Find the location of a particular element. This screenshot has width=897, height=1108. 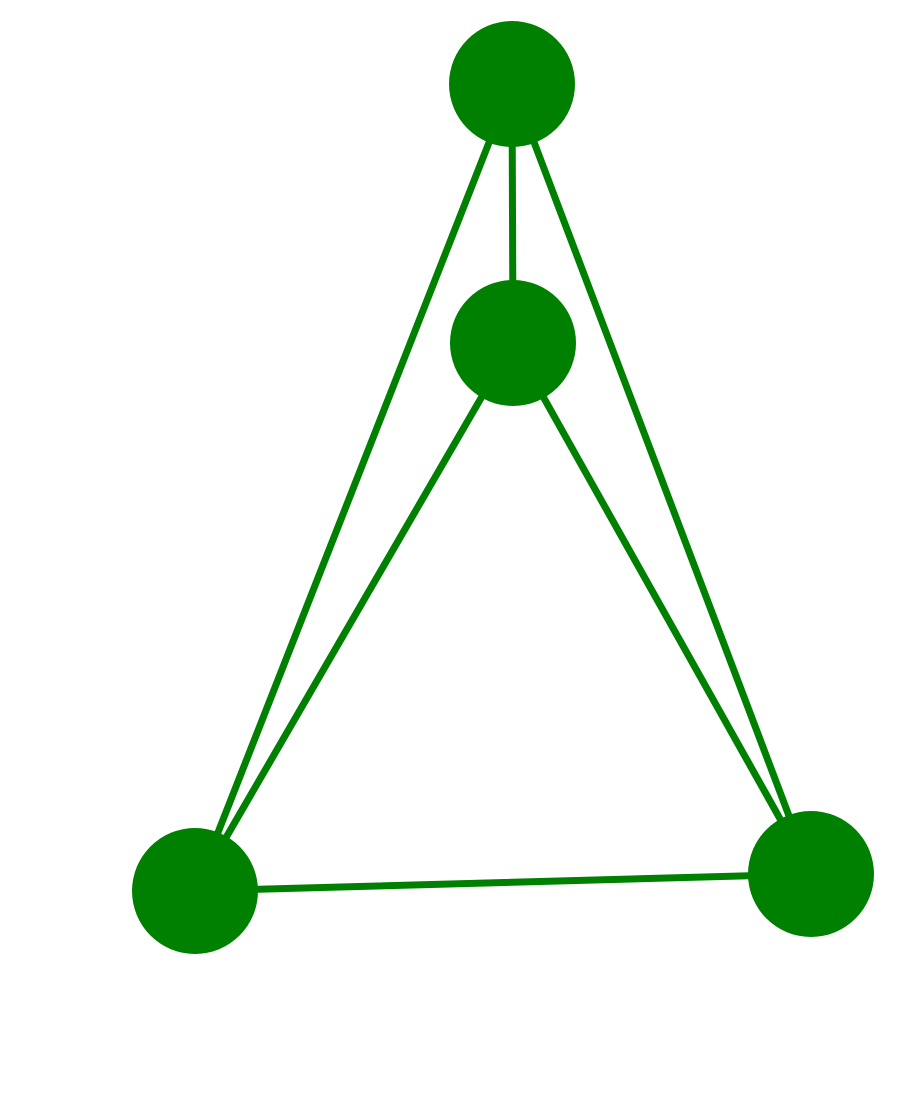

edge-bottom-left-bottom-right is located at coordinates (503, 882).